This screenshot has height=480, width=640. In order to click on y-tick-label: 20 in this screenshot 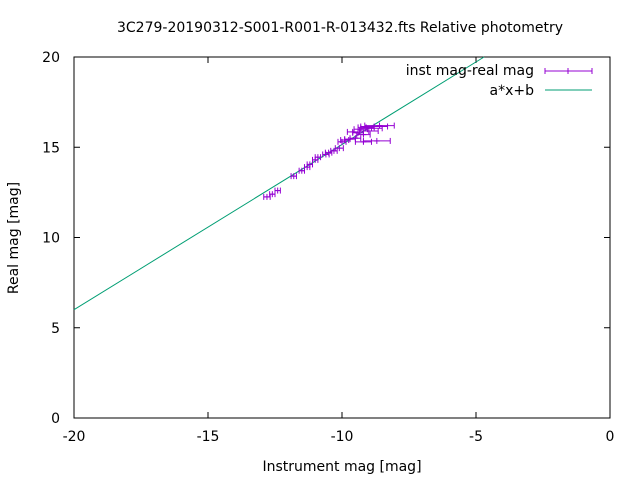, I will do `click(51, 58)`.